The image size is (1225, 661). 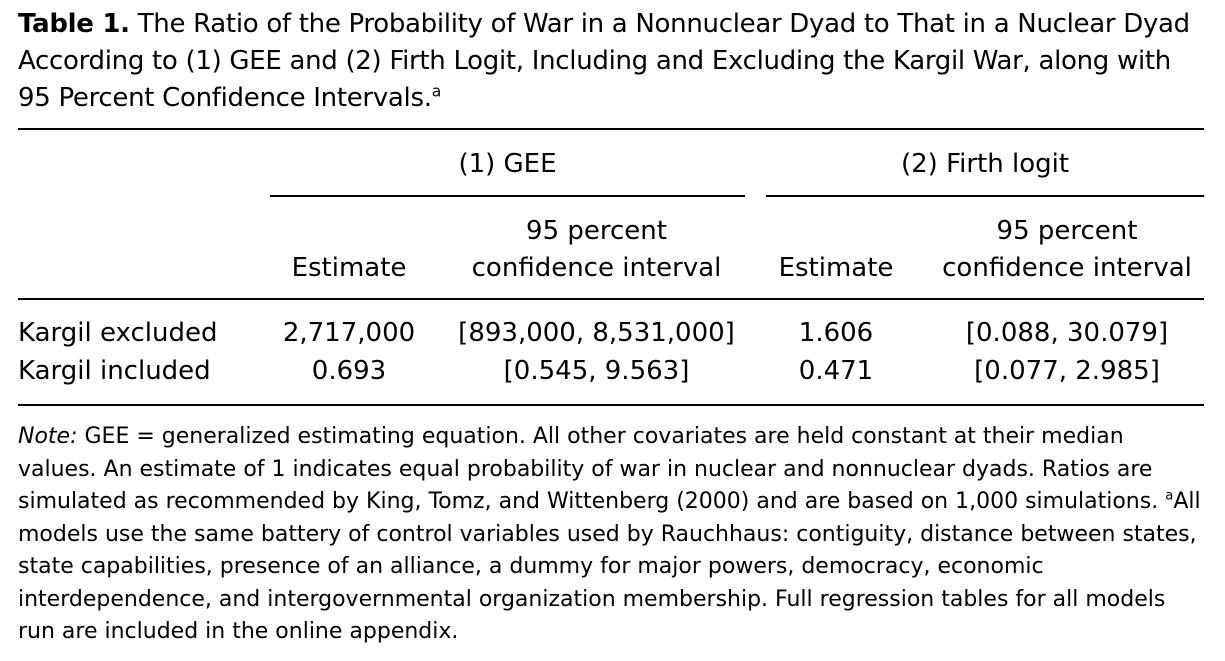 What do you see at coordinates (611, 129) in the screenshot?
I see `top-rule` at bounding box center [611, 129].